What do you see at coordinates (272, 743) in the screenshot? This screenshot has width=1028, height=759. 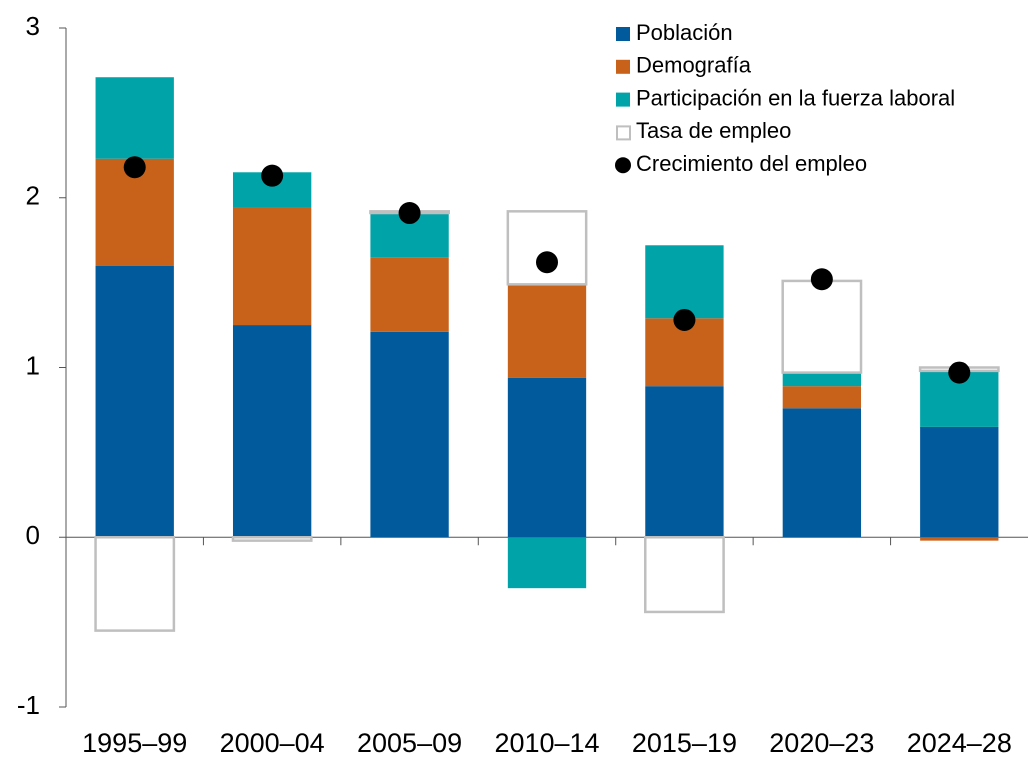 I see `x-tick-label: 2000–04` at bounding box center [272, 743].